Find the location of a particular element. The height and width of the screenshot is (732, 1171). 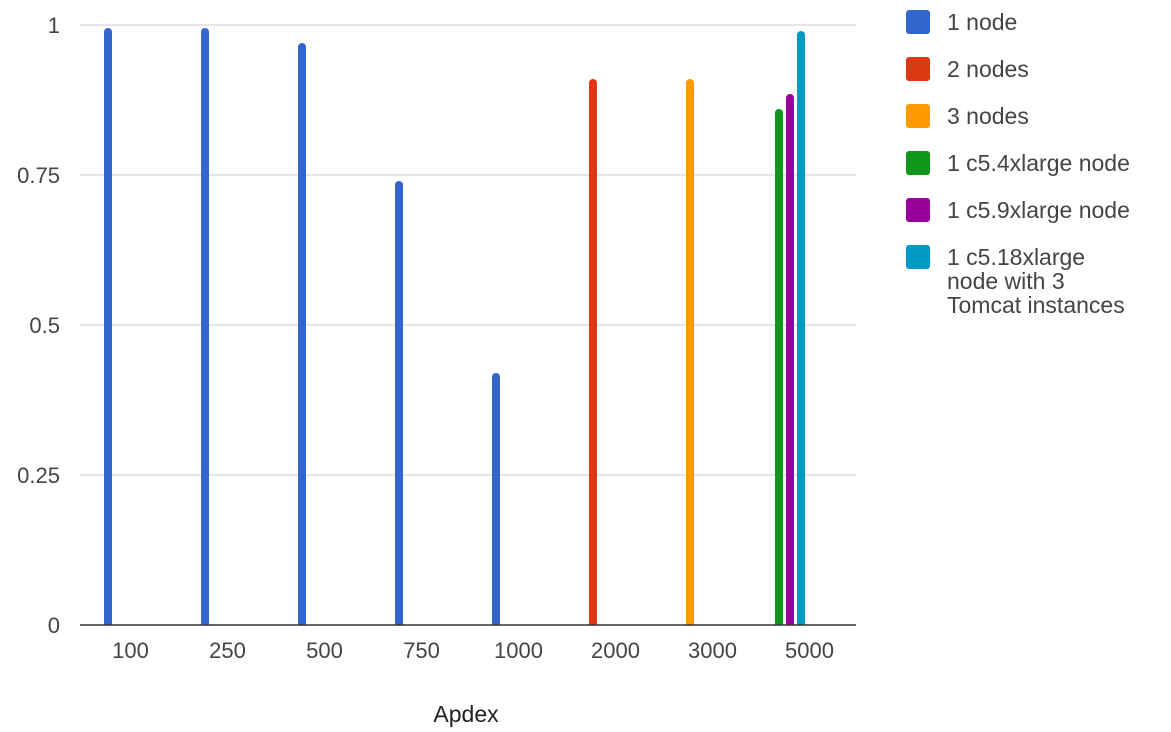

x-tick-label: 1000 is located at coordinates (518, 650).